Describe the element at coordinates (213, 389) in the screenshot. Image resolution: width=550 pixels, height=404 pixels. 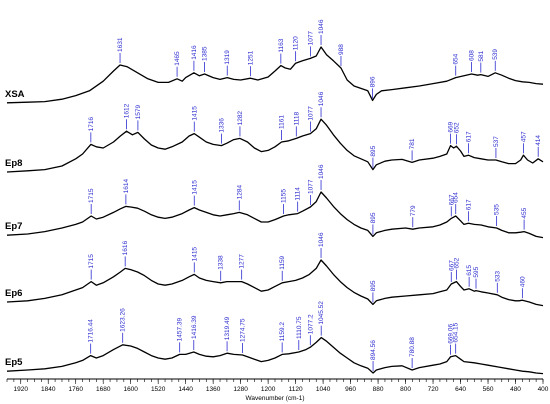
I see `x-tick-label: 1360` at that location.